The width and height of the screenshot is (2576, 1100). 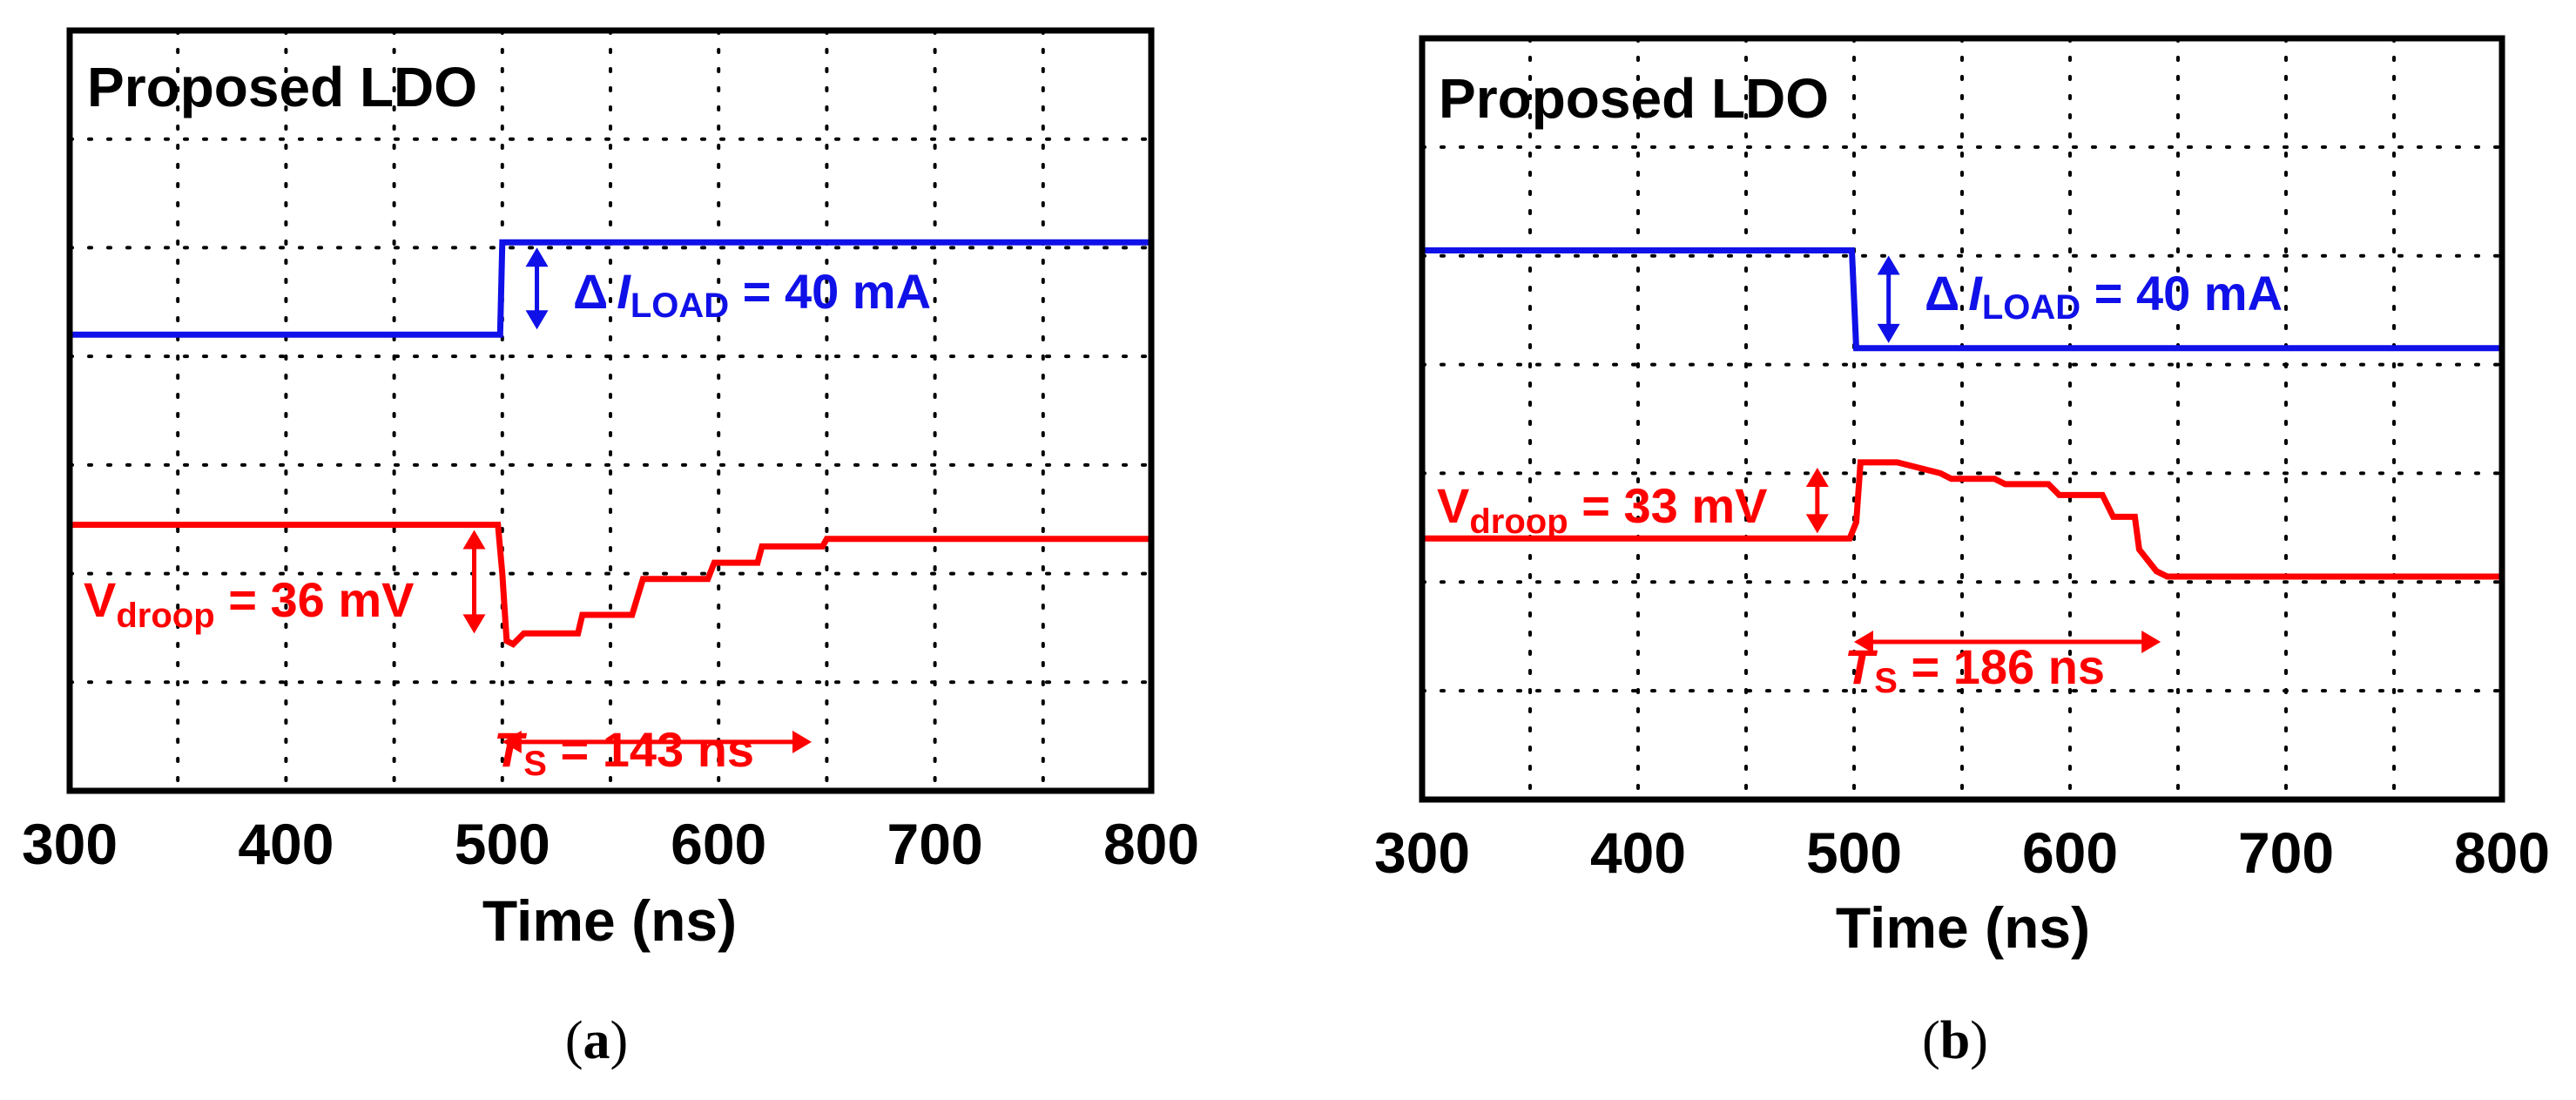 What do you see at coordinates (1602, 509) in the screenshot?
I see `droop-label: Vdroop = 33 mV` at bounding box center [1602, 509].